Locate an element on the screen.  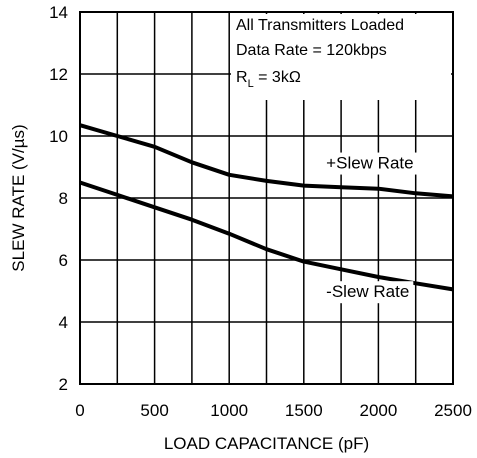
y-tick-label: 14 is located at coordinates (58, 12).